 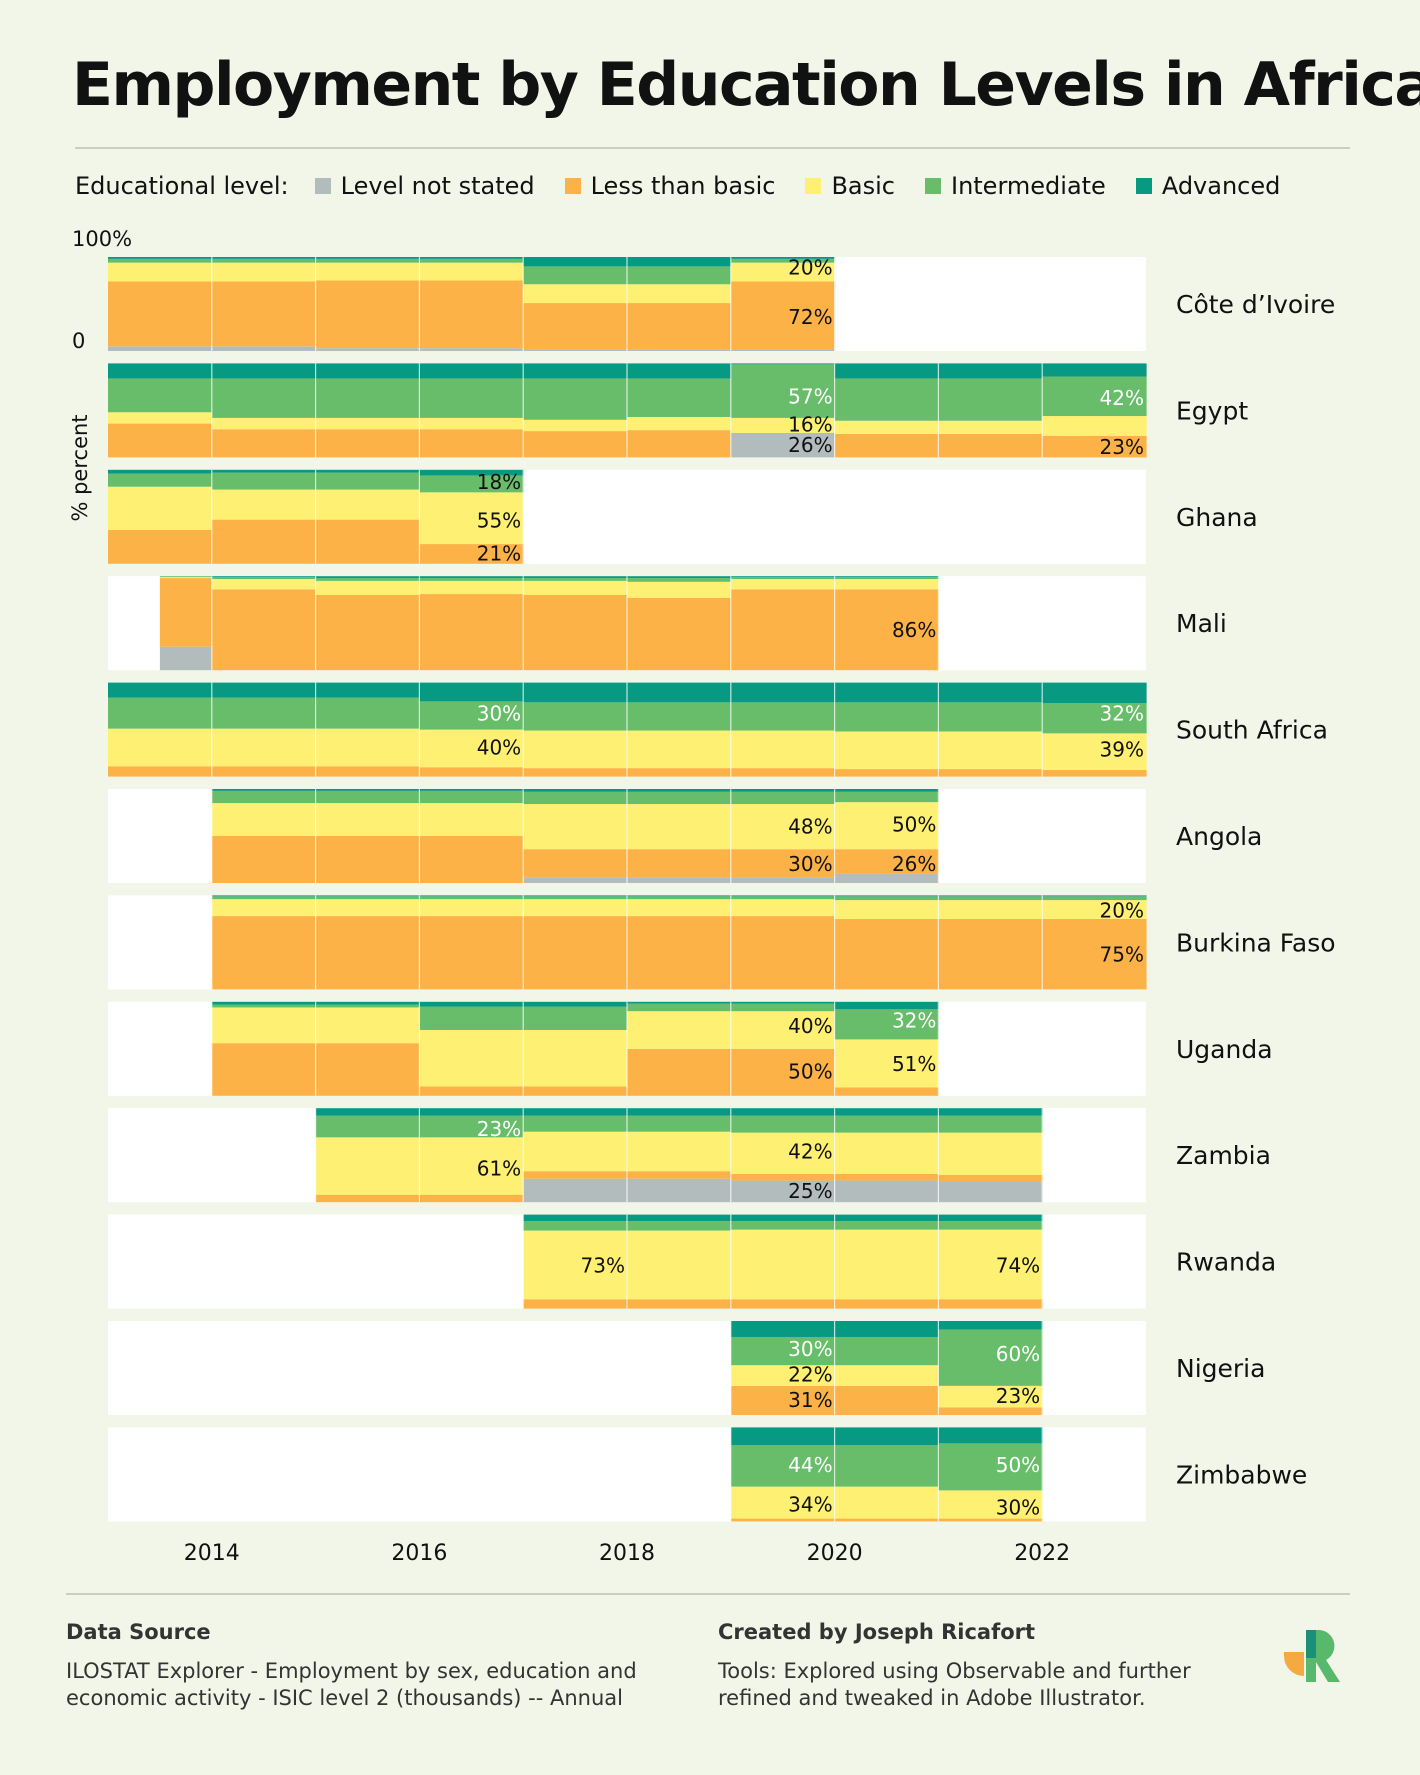 I want to click on y-tick-top: 100%, so click(x=102, y=239).